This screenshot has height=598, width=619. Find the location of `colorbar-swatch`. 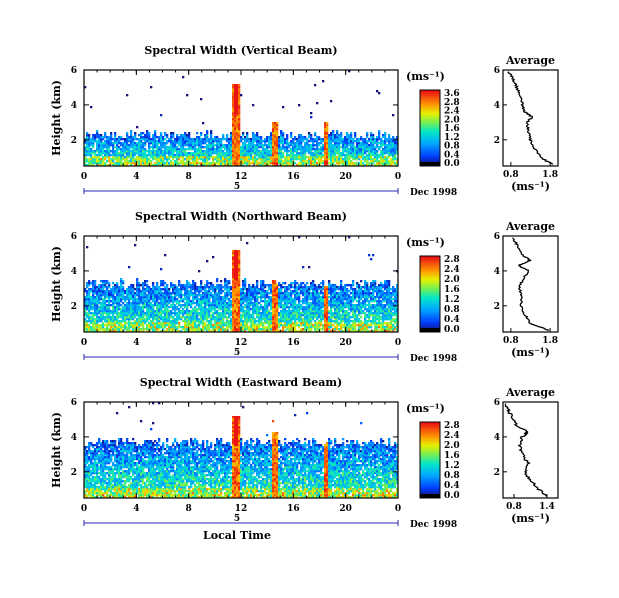

colorbar-swatch is located at coordinates (430, 93).